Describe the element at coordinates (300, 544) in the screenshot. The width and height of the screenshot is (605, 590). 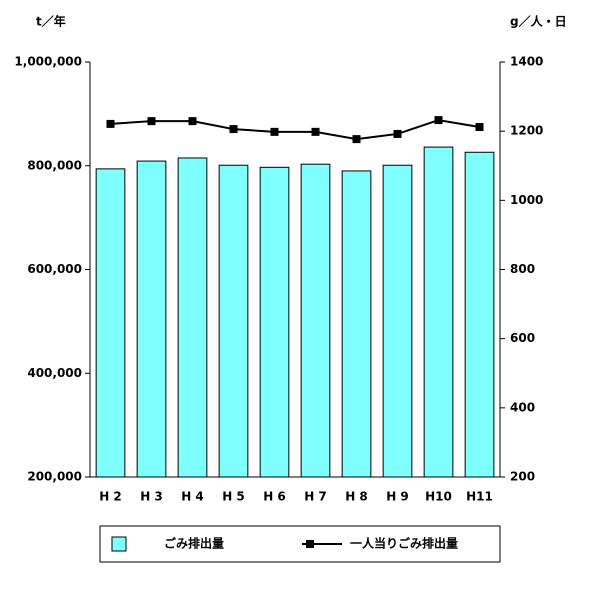
I see `legend-box` at that location.